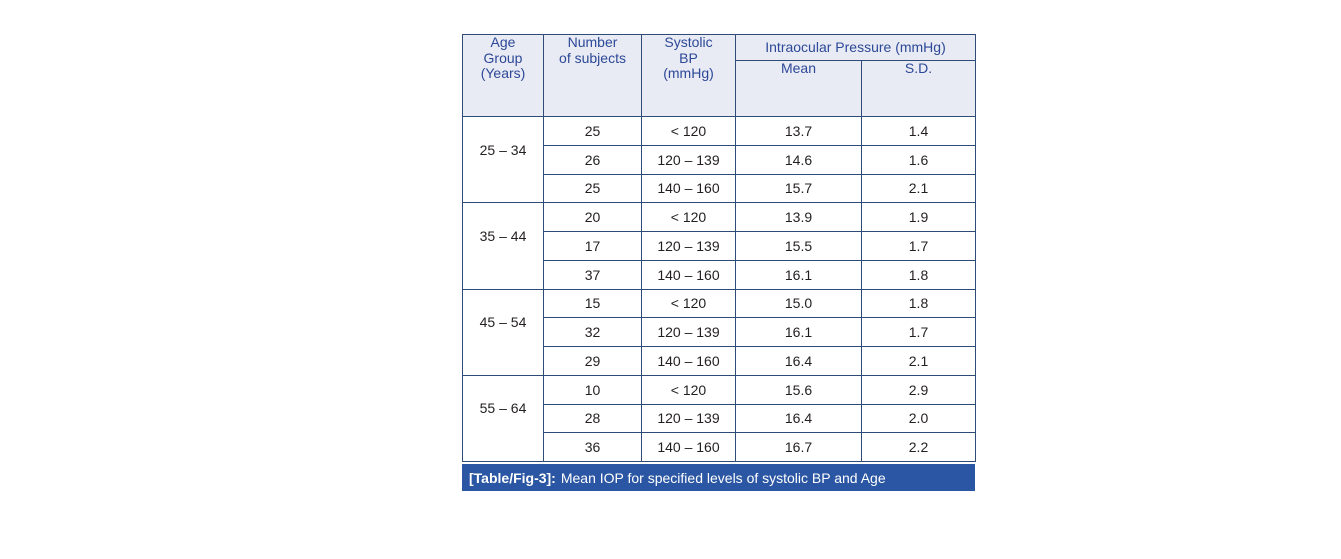  I want to click on iop-mean-cell: 15.7, so click(798, 188).